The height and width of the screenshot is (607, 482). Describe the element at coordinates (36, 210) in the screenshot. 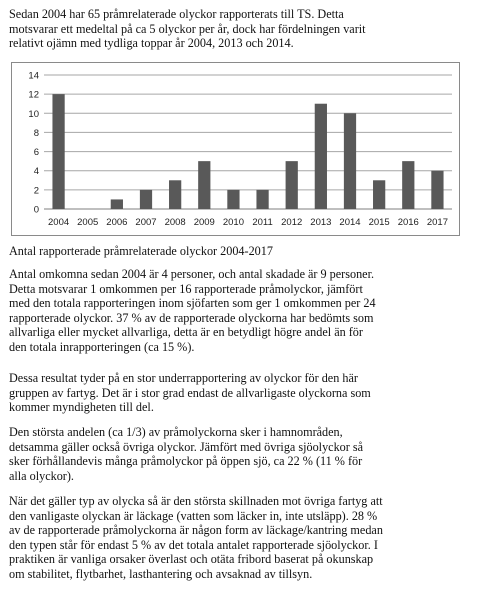

I see `y-tick-label: 0` at that location.